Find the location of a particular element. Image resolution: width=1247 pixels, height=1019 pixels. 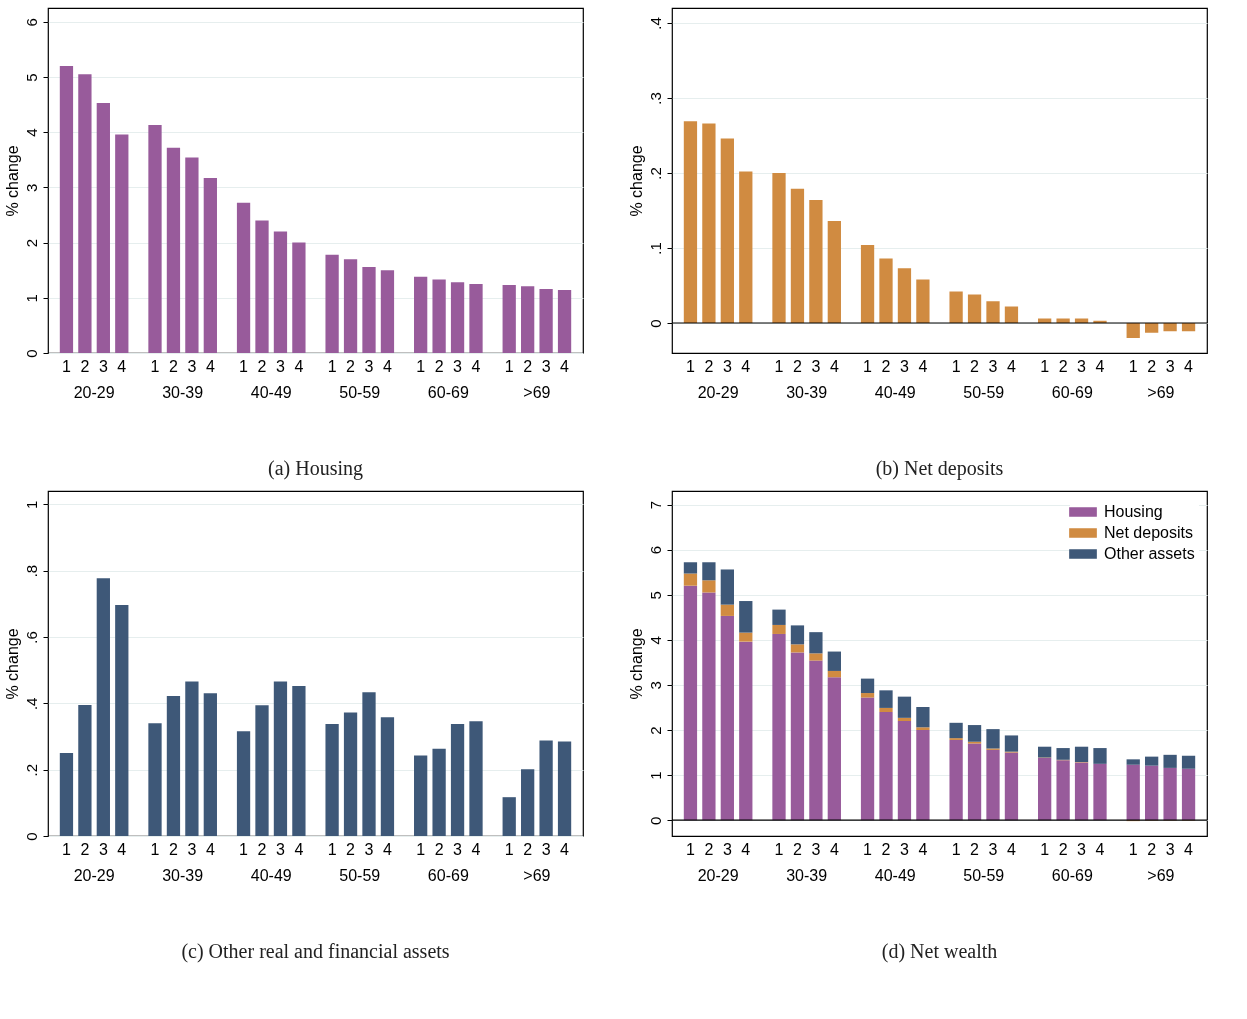

y-tick-label: .2 is located at coordinates (655, 173).